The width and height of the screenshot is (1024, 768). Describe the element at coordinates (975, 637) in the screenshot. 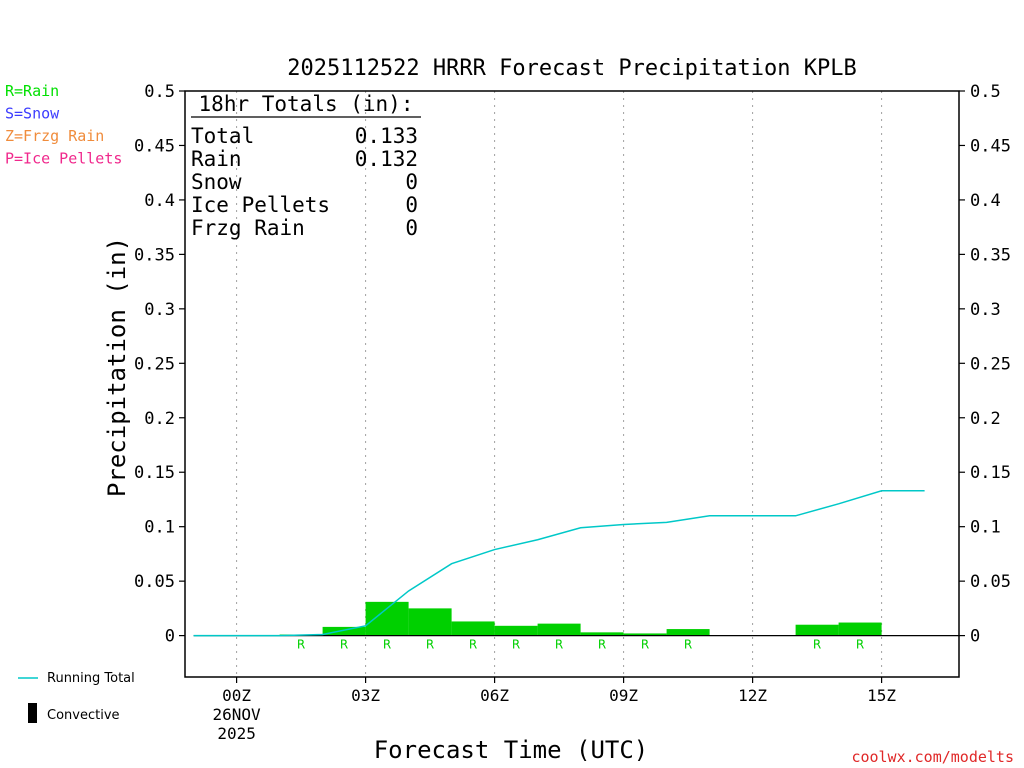

I see `y-tick-label-right: 0` at that location.